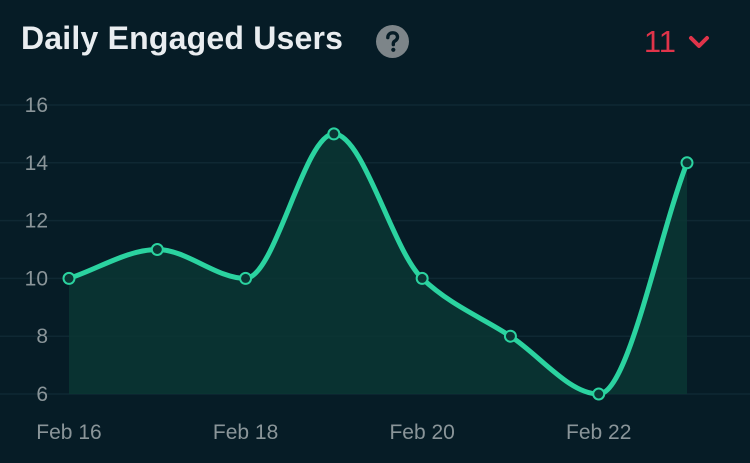 The width and height of the screenshot is (750, 463). What do you see at coordinates (677, 42) in the screenshot?
I see `metric-value-dropdown: 11` at bounding box center [677, 42].